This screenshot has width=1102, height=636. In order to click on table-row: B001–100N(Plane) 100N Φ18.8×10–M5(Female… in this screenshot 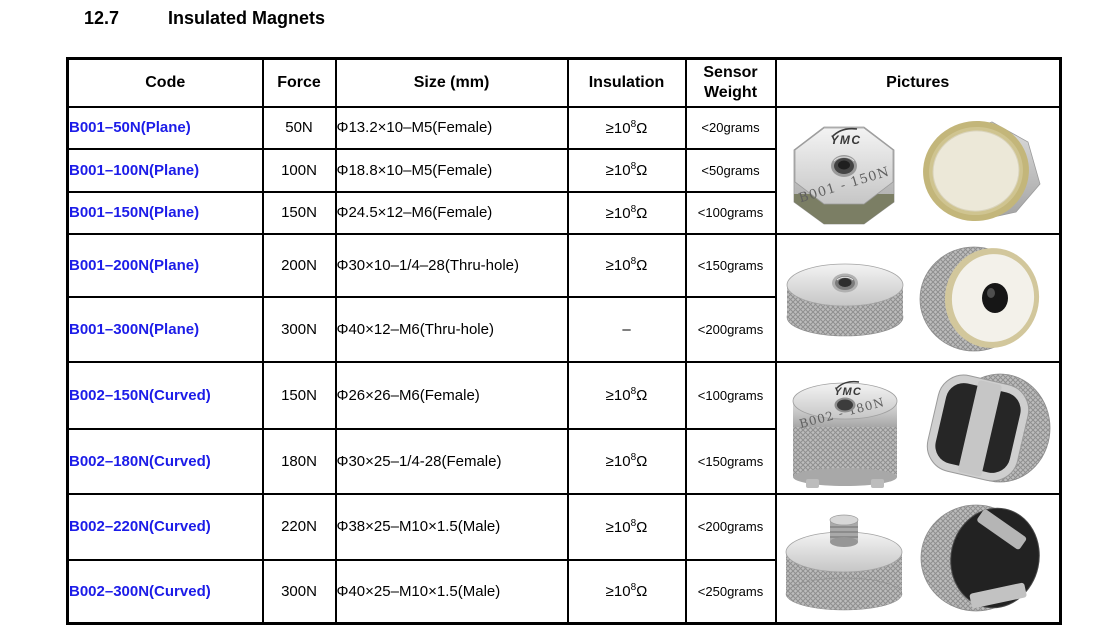, I will do `click(563, 170)`.